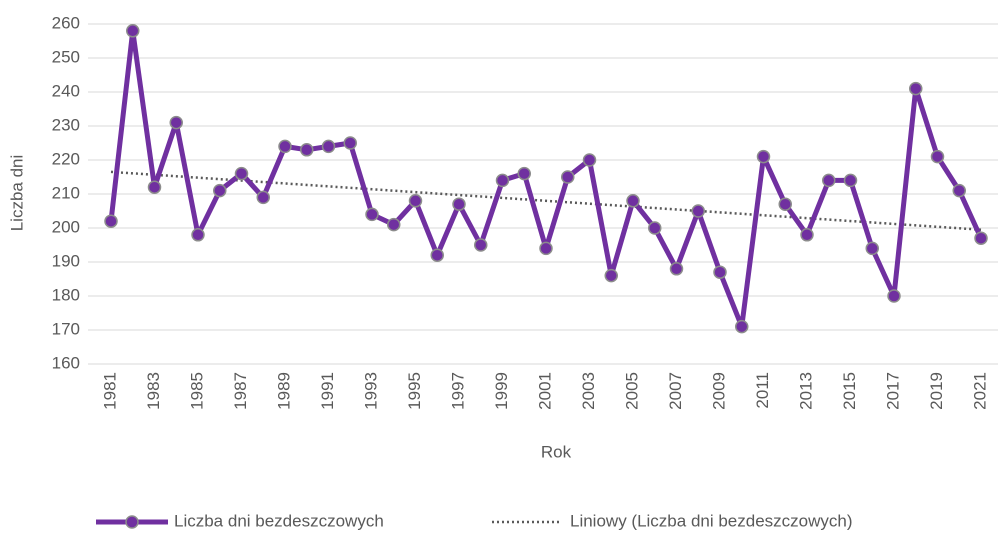 Image resolution: width=1001 pixels, height=533 pixels. What do you see at coordinates (546, 200) in the screenshot?
I see `trendline` at bounding box center [546, 200].